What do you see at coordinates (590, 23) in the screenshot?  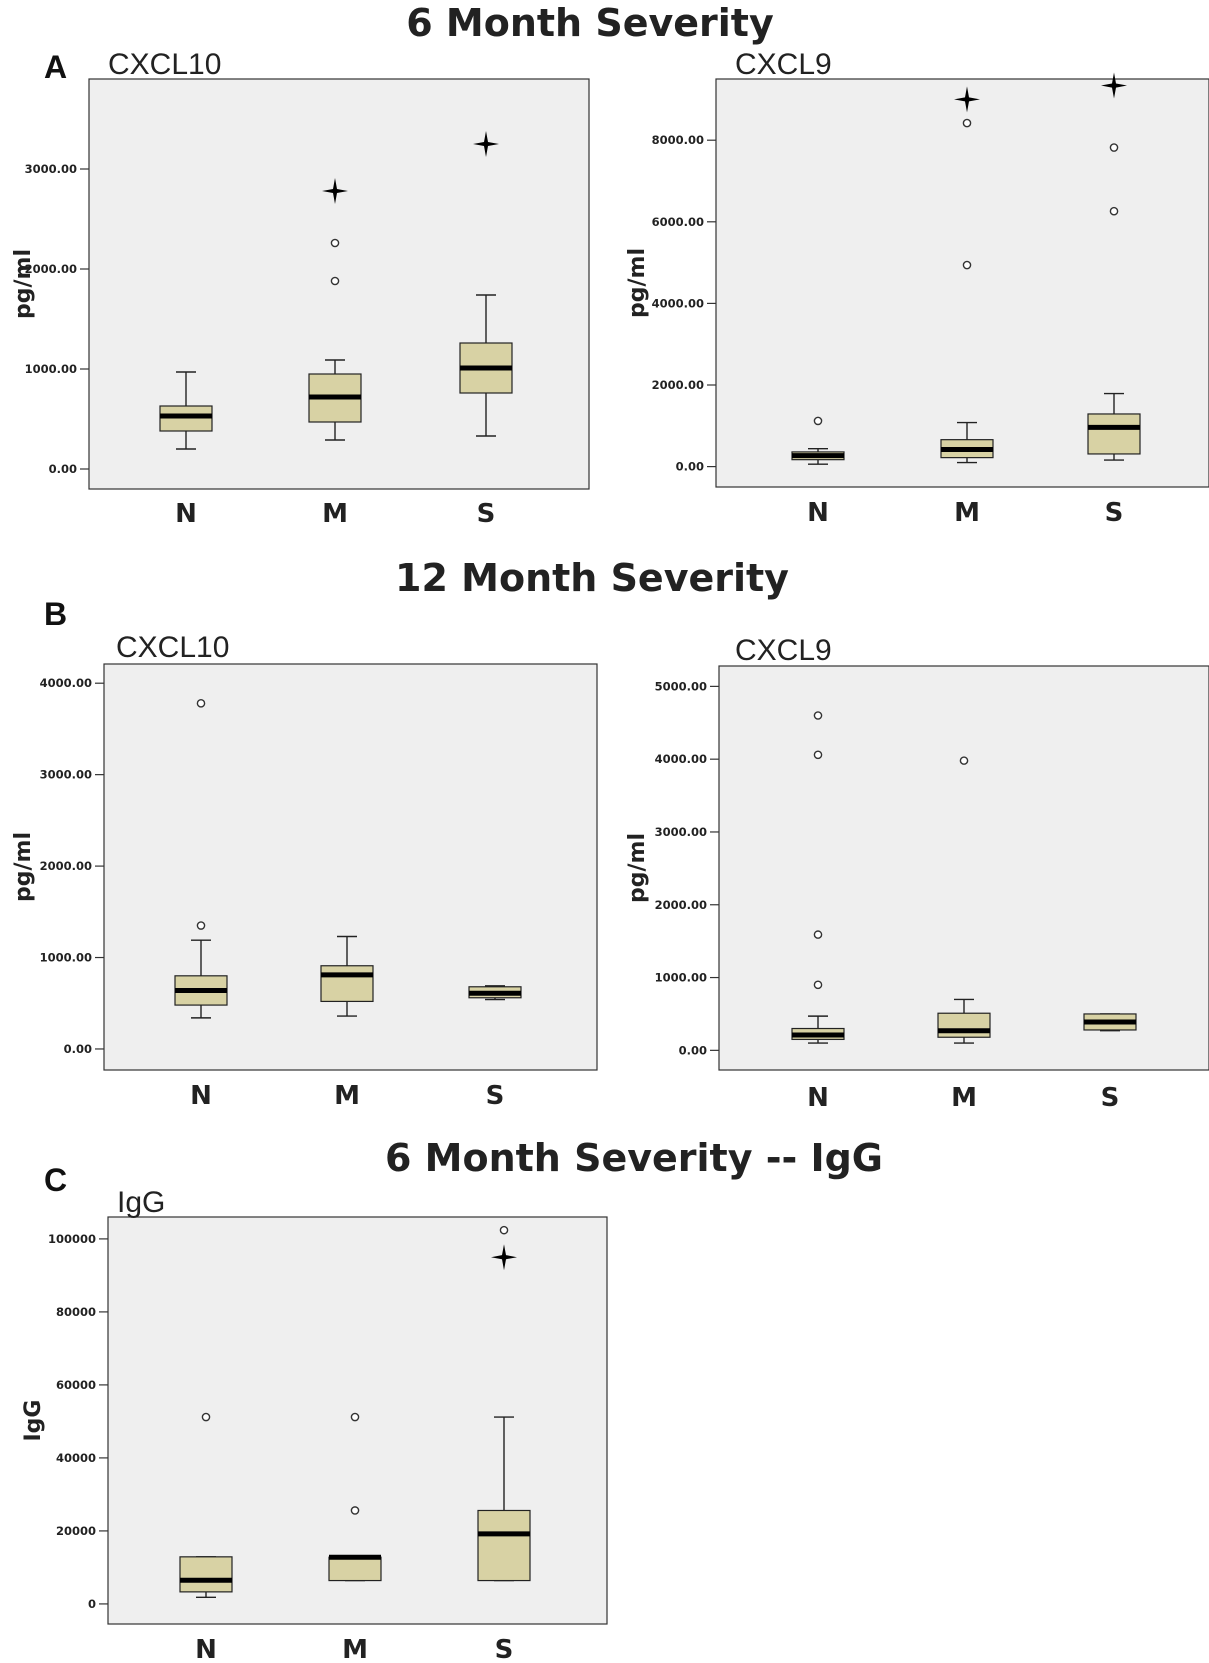 I see `section-title-6-month: 6 Month Severity` at bounding box center [590, 23].